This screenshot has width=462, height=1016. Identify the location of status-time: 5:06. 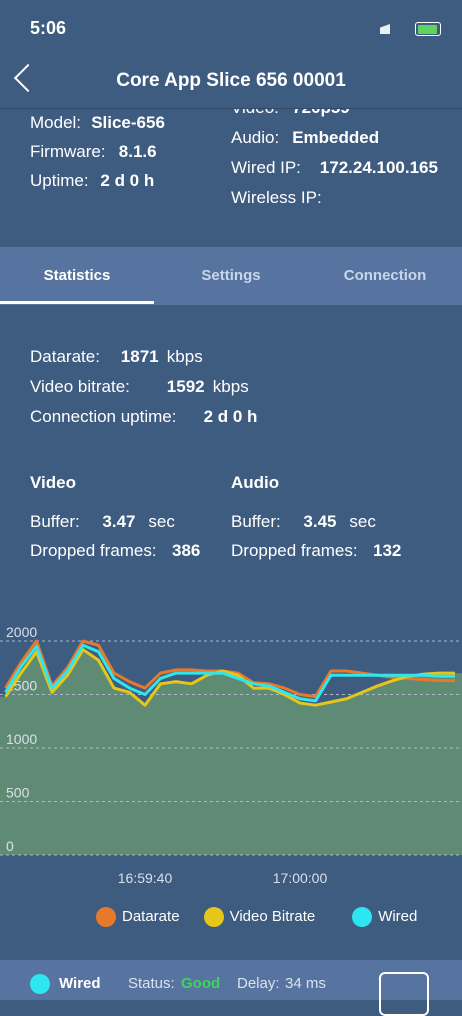
(48, 28).